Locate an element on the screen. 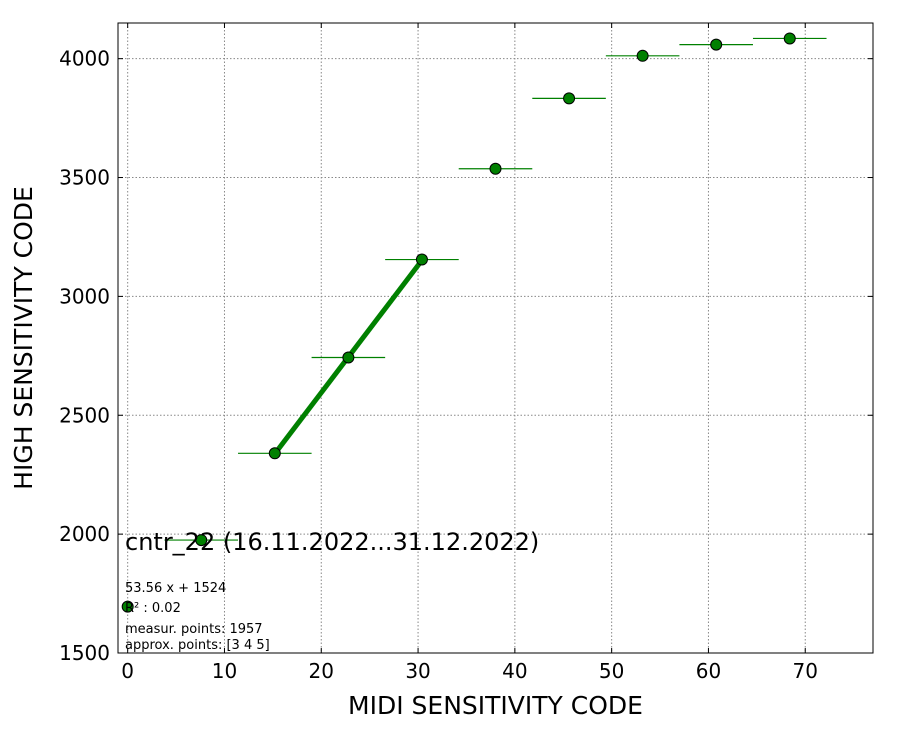 The image size is (900, 750). y-tick-label: 3000 is located at coordinates (84, 296).